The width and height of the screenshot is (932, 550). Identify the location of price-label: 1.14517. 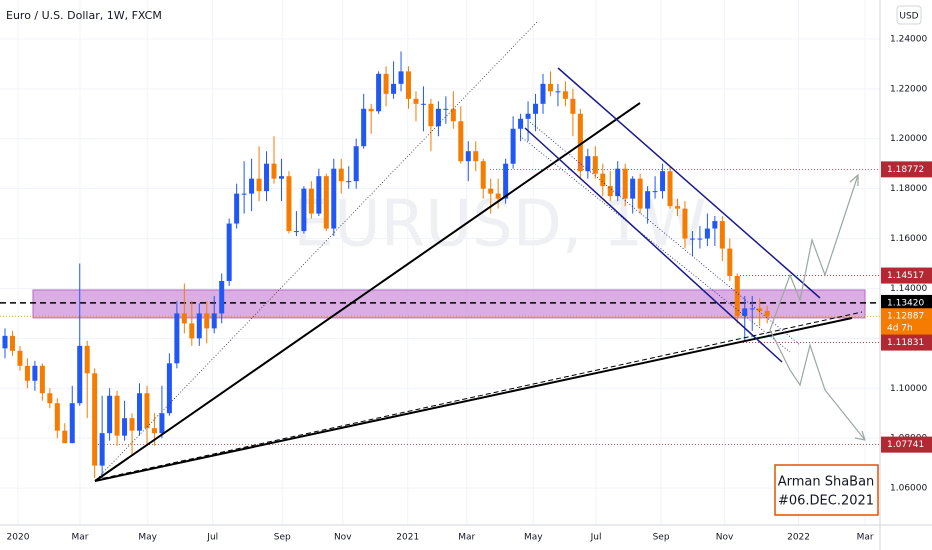
(905, 276).